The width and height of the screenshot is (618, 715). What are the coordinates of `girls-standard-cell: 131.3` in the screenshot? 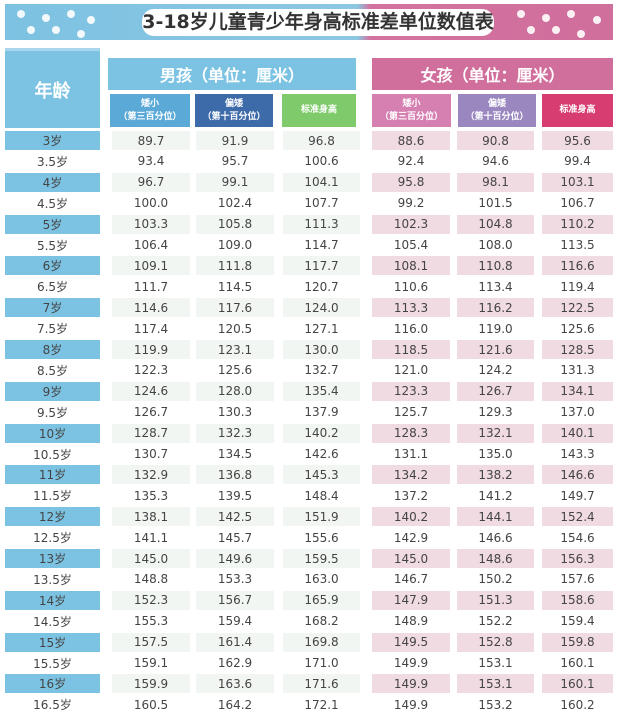 It's located at (577, 370).